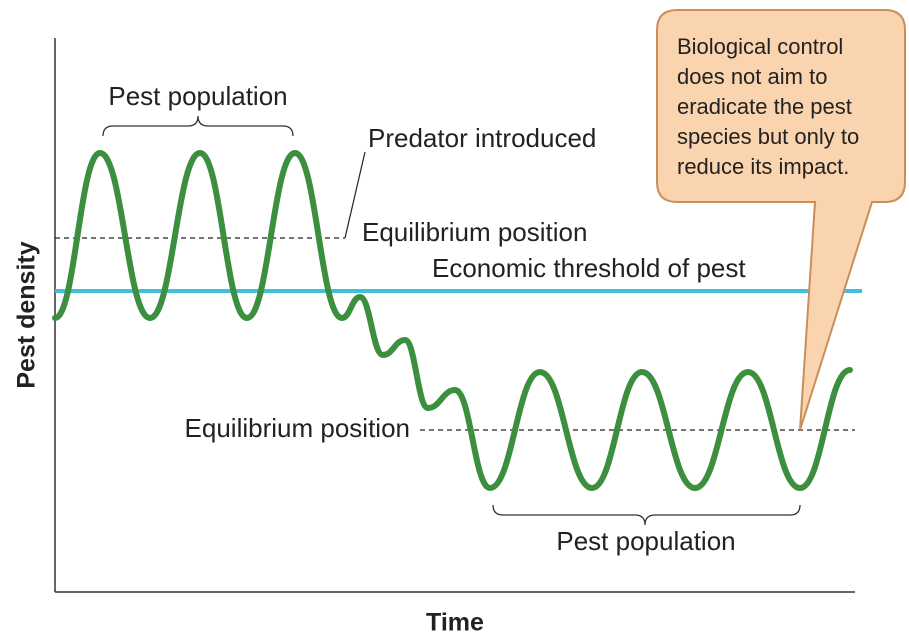  I want to click on label: Predator introduced, so click(482, 138).